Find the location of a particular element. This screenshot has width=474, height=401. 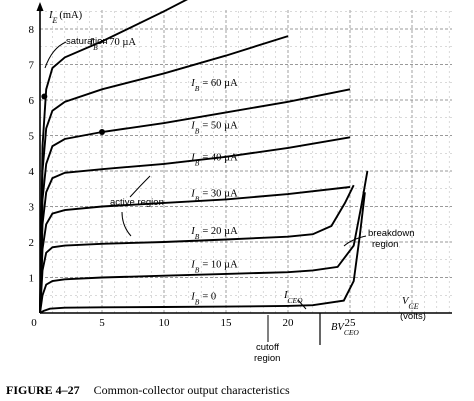

saturation-arrow is located at coordinates (55, 55).